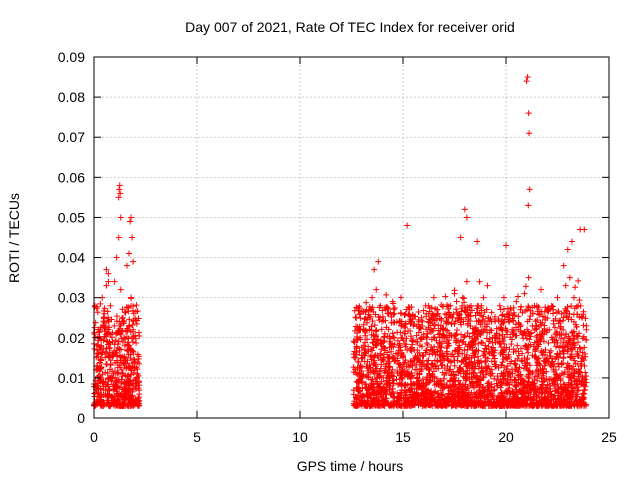 Image resolution: width=640 pixels, height=480 pixels. Describe the element at coordinates (71, 137) in the screenshot. I see `y-tick-label: 0.07` at that location.